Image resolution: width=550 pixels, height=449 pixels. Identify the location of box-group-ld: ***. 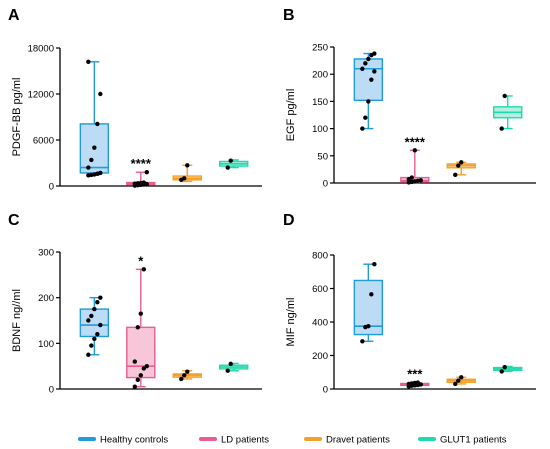
(415, 378).